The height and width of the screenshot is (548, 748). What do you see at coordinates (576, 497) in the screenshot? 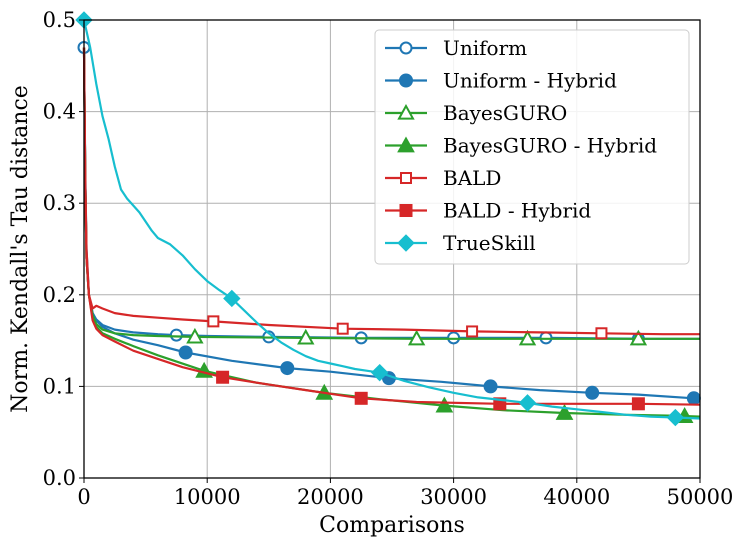
I see `x-tick-label: 40000` at bounding box center [576, 497].